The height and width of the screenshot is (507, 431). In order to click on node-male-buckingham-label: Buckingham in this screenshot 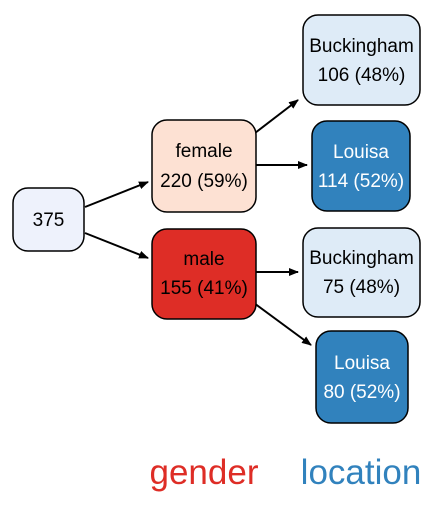, I will do `click(361, 258)`.